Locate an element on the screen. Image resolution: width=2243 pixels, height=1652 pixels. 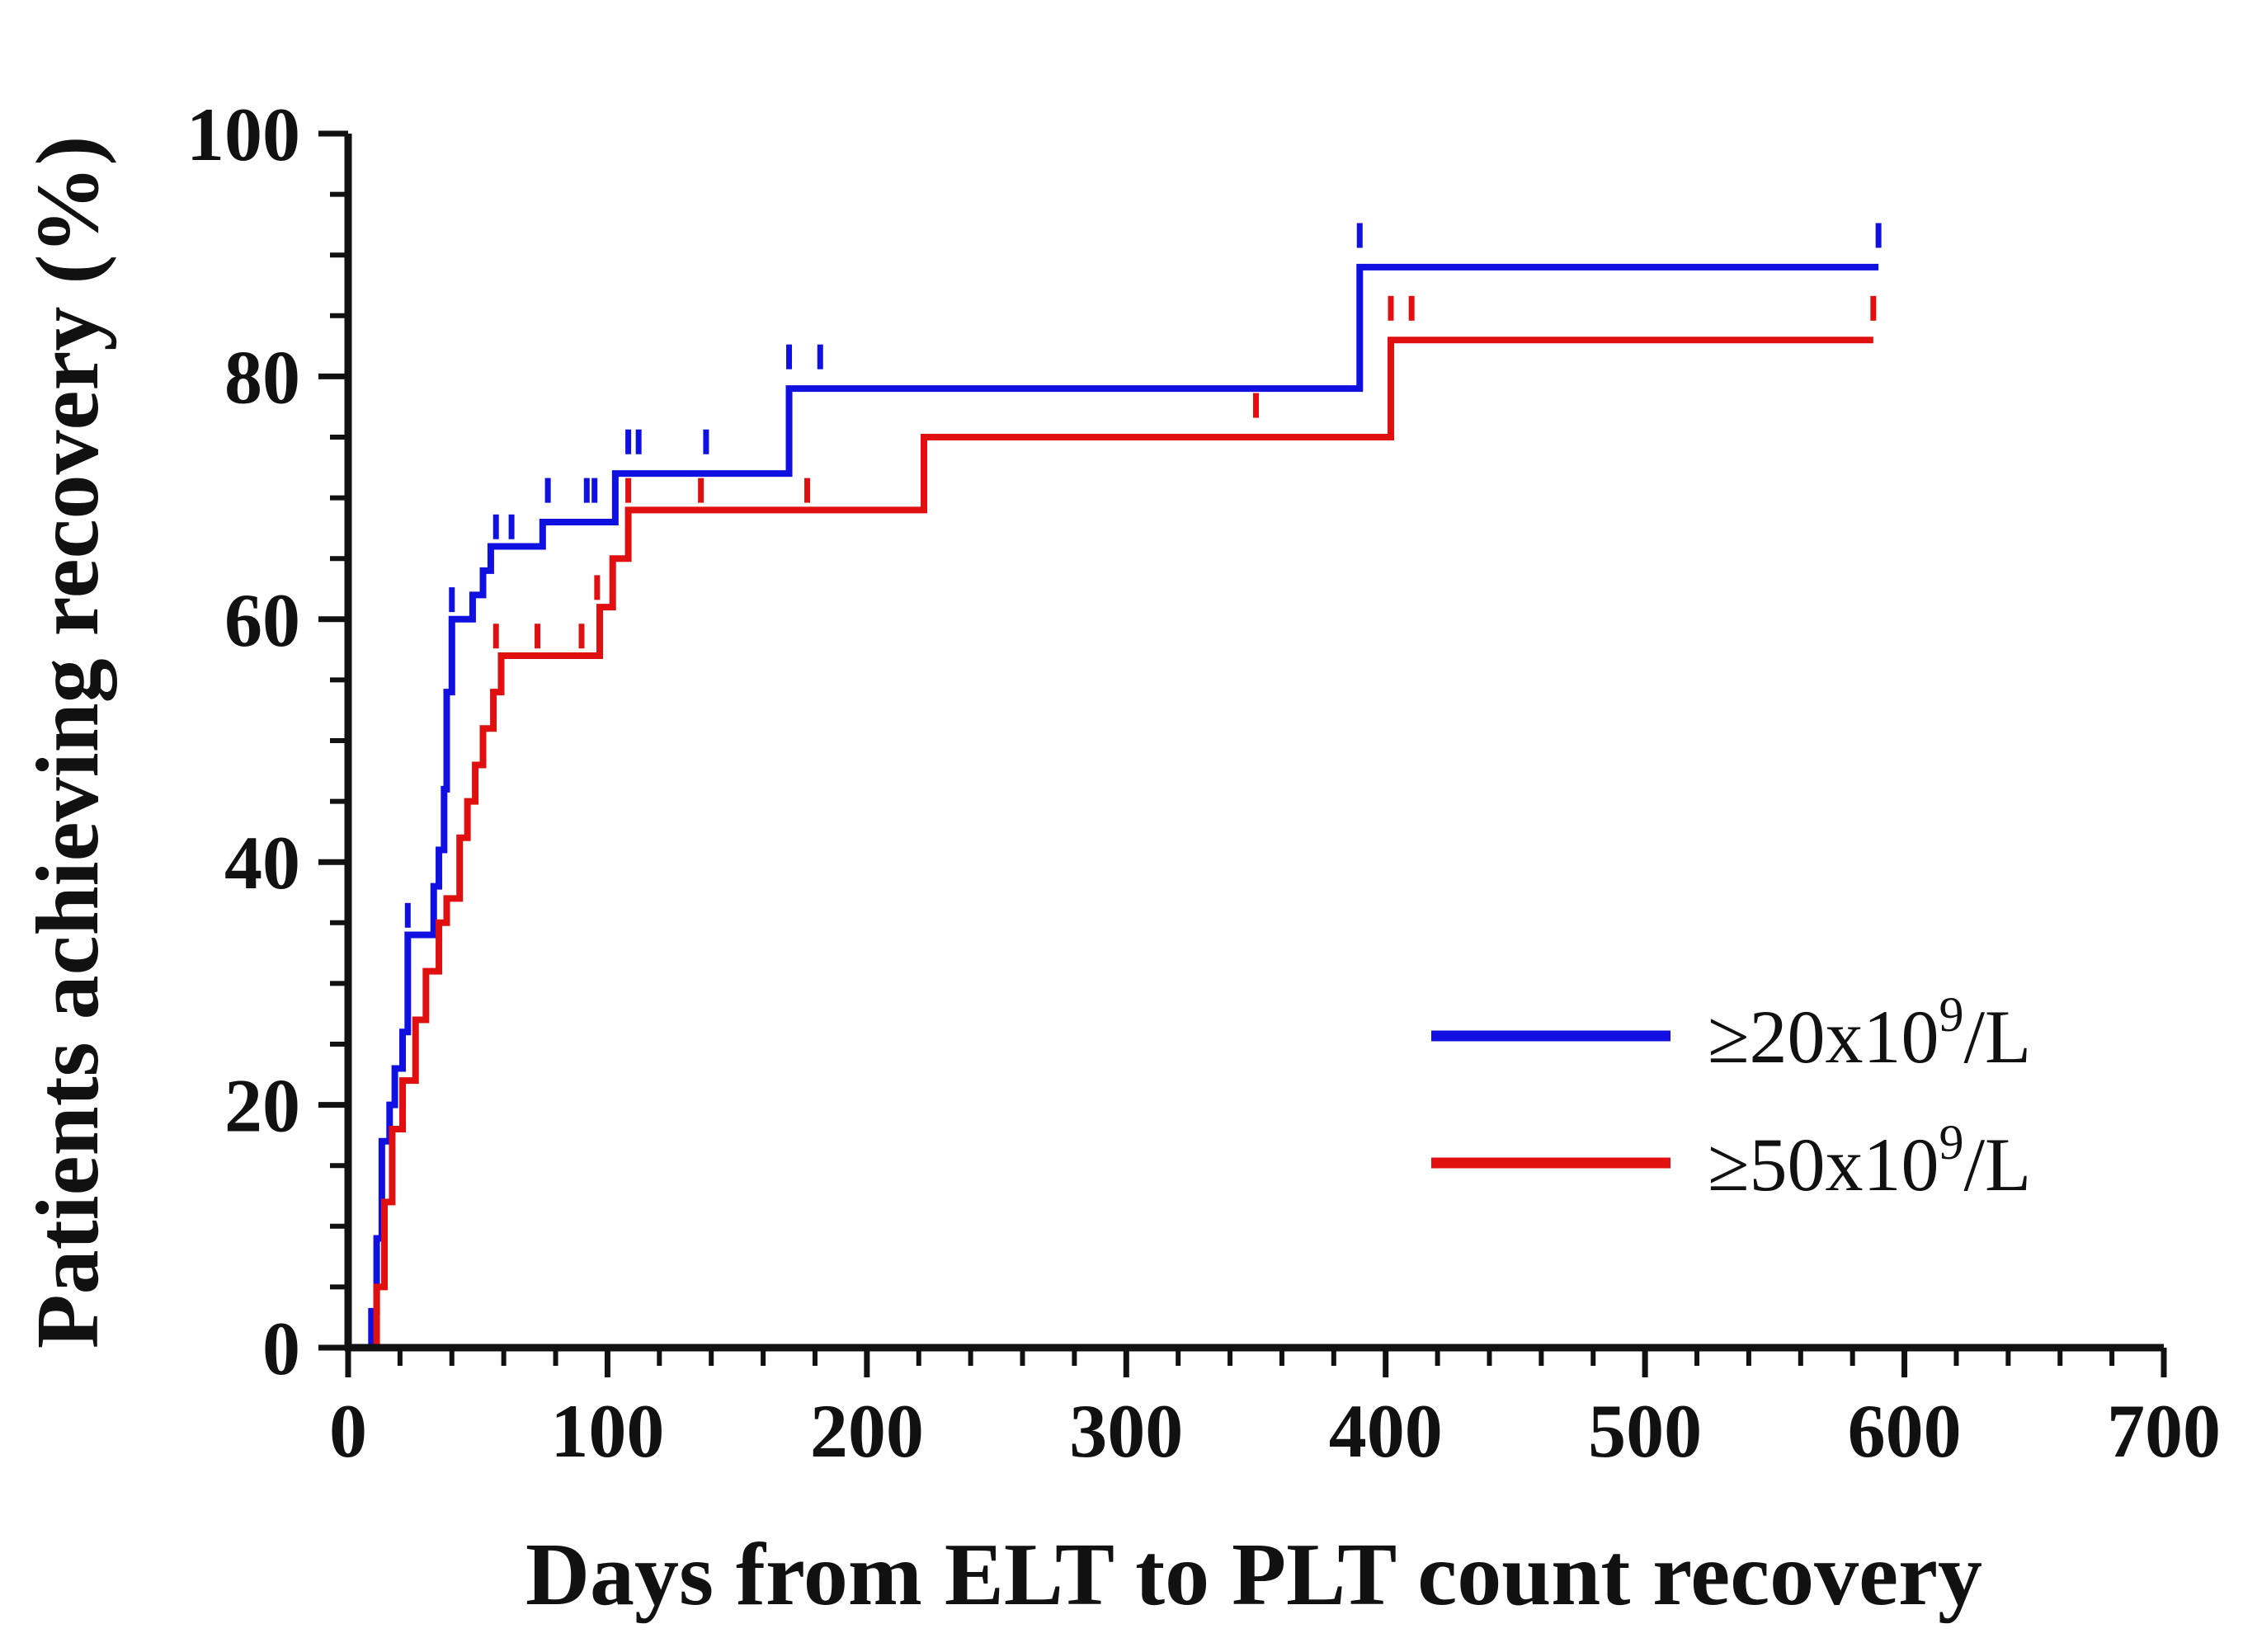
y-tick-label: 60 is located at coordinates (262, 620).